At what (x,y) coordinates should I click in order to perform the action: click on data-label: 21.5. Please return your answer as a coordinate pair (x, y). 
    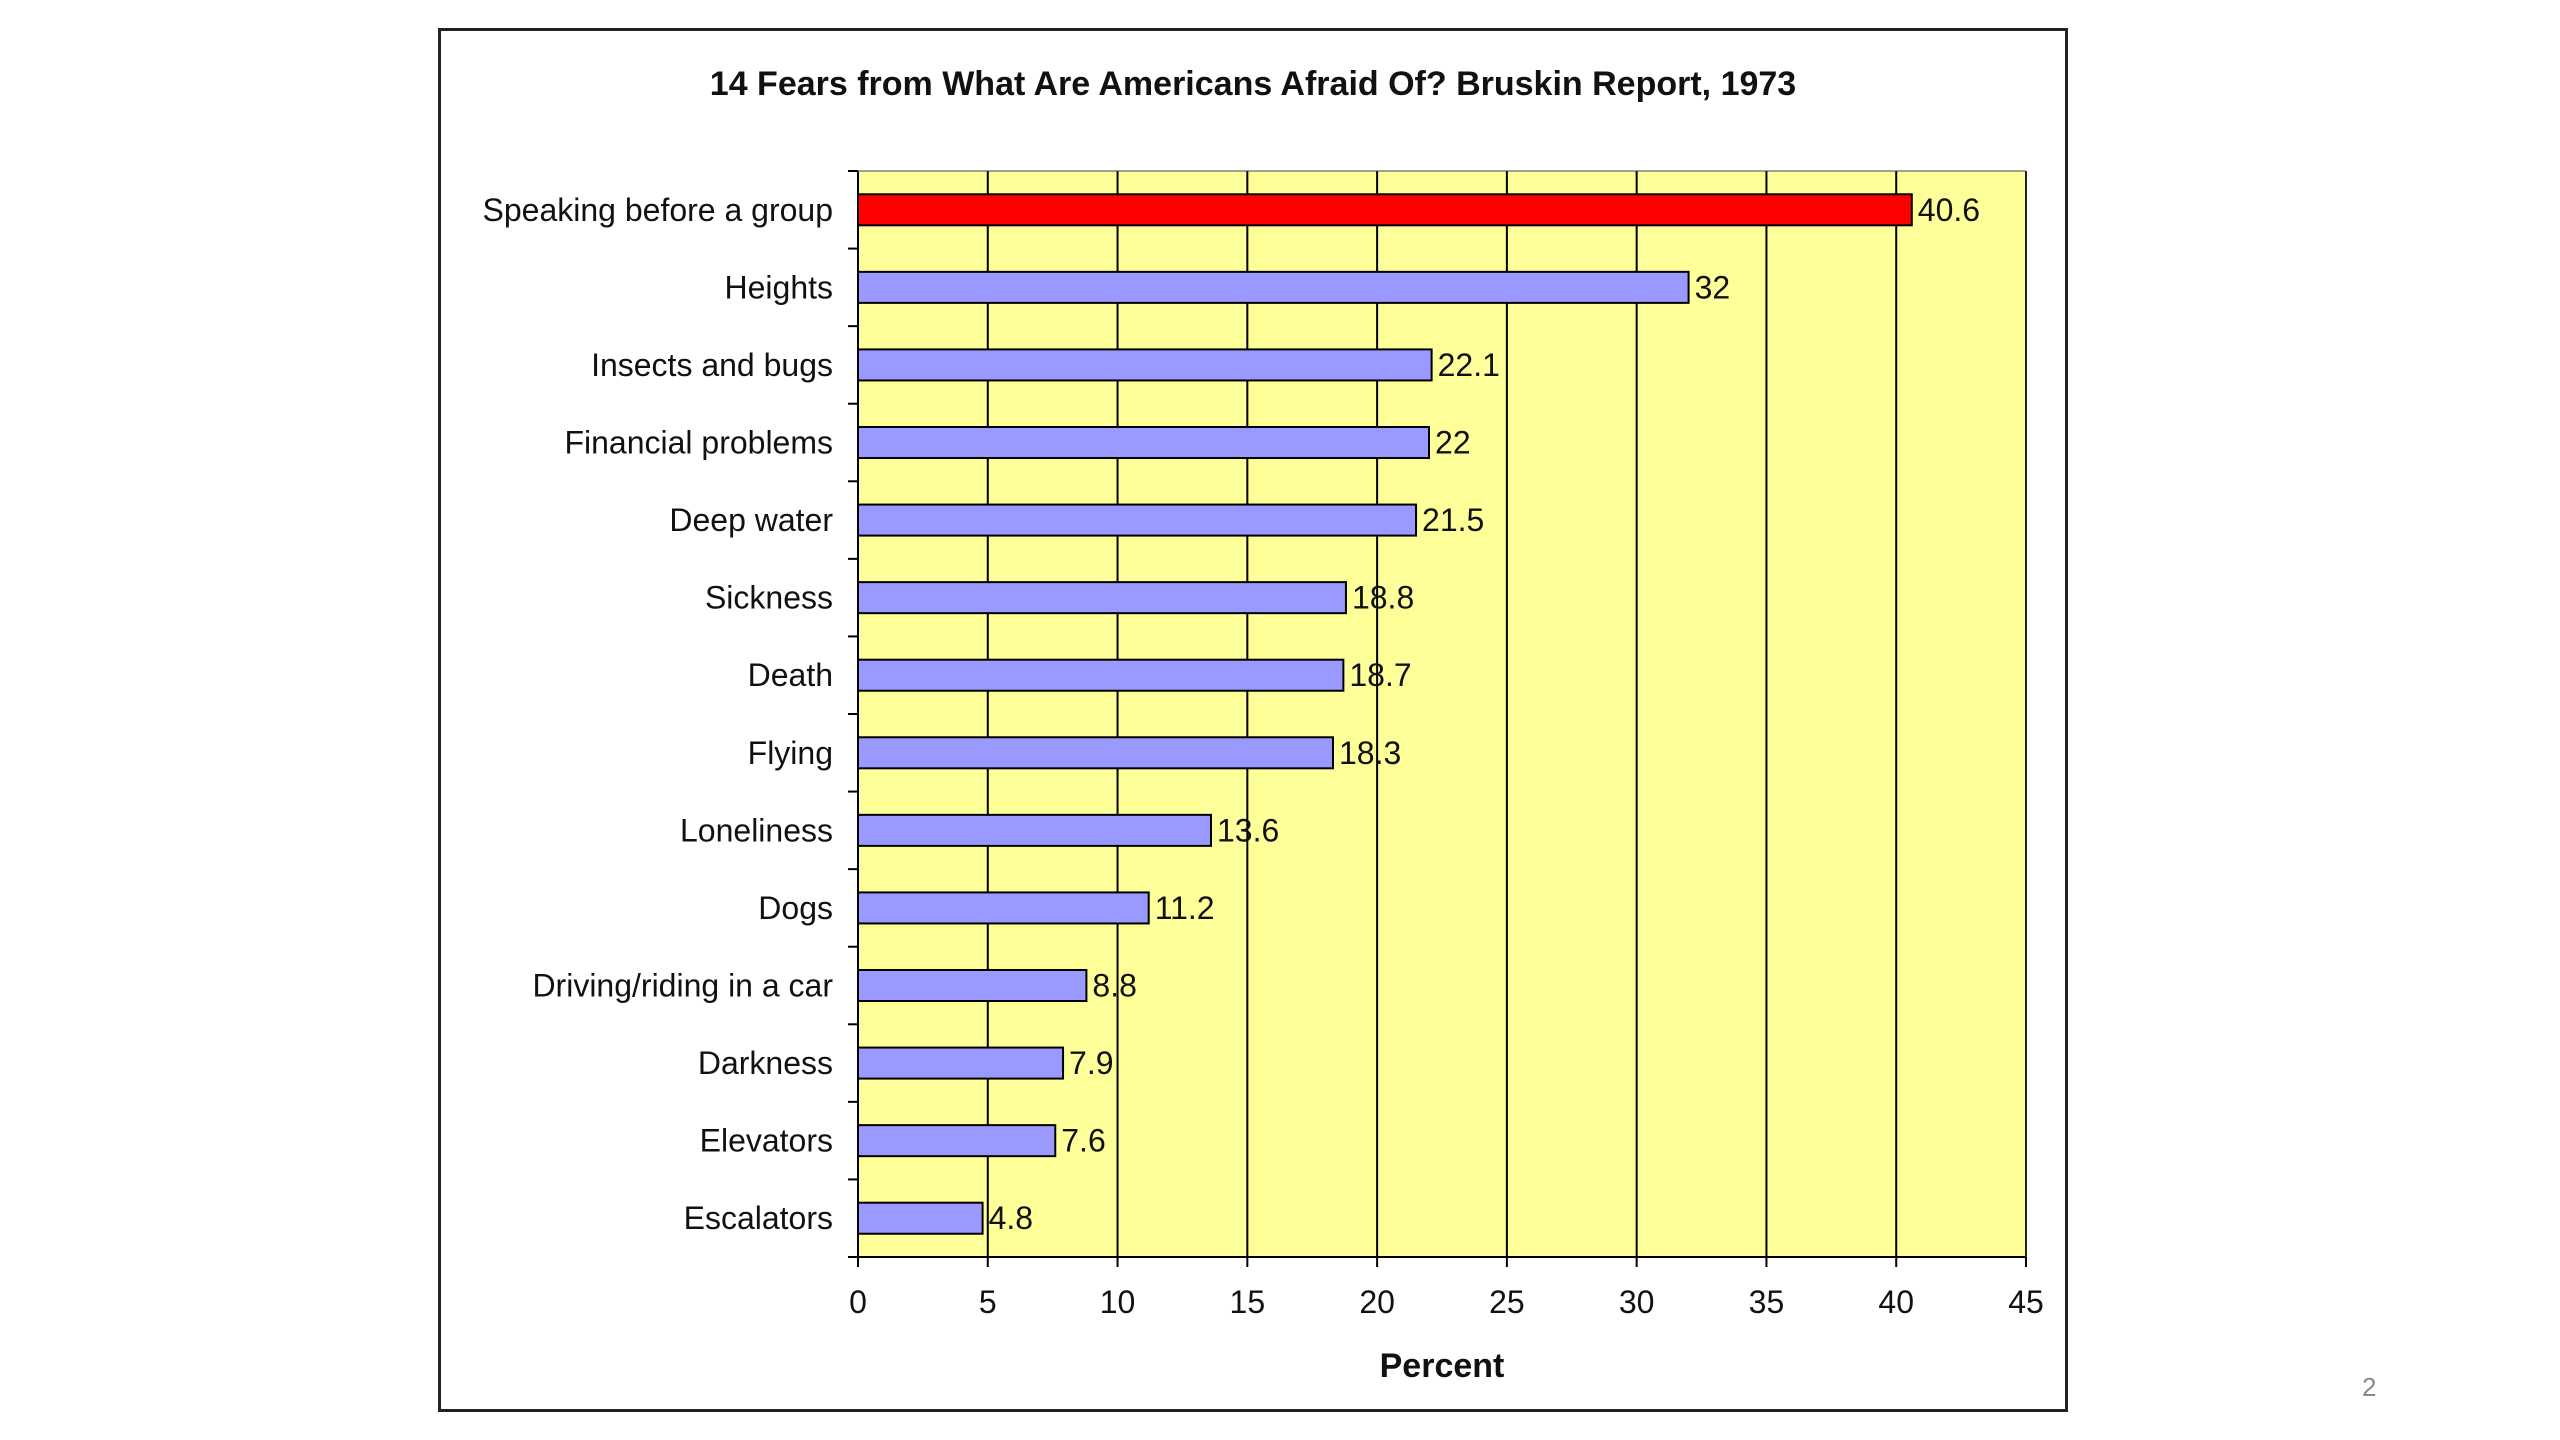
    Looking at the image, I should click on (1453, 520).